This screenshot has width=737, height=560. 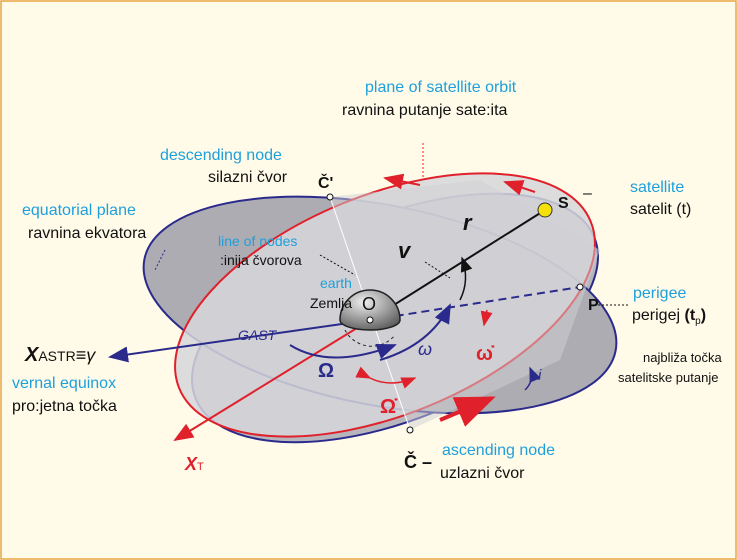 I want to click on label: P, so click(x=593, y=305).